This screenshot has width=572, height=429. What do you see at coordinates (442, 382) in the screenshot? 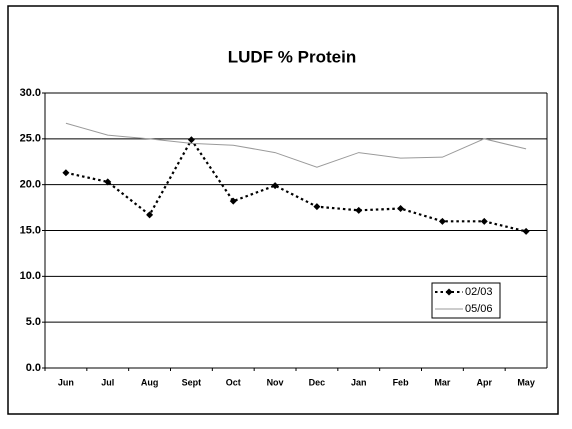
I see `x-tick-label: Mar` at bounding box center [442, 382].